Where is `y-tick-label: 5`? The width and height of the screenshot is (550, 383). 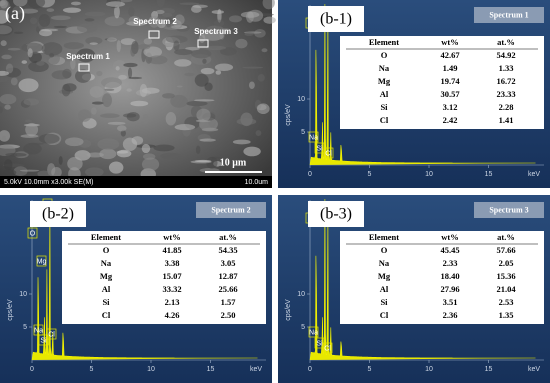
y-tick-label: 5 is located at coordinates (303, 132).